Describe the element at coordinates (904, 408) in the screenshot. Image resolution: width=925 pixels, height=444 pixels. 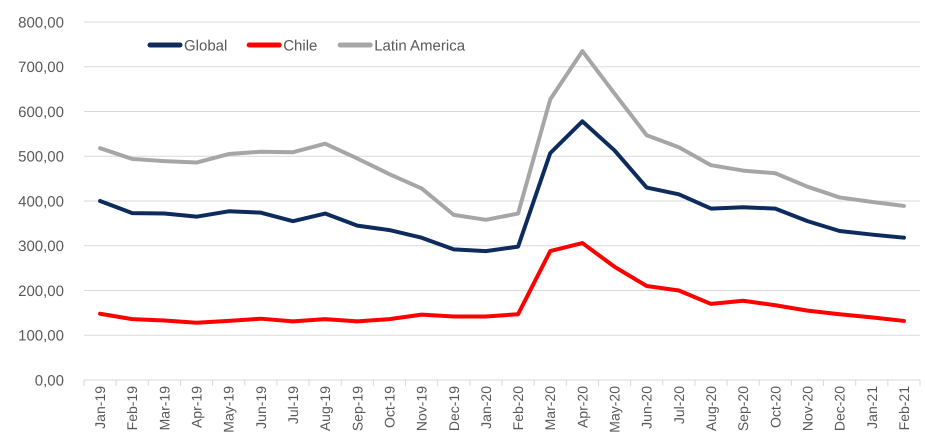
I see `x-tick-label: Feb-21` at that location.